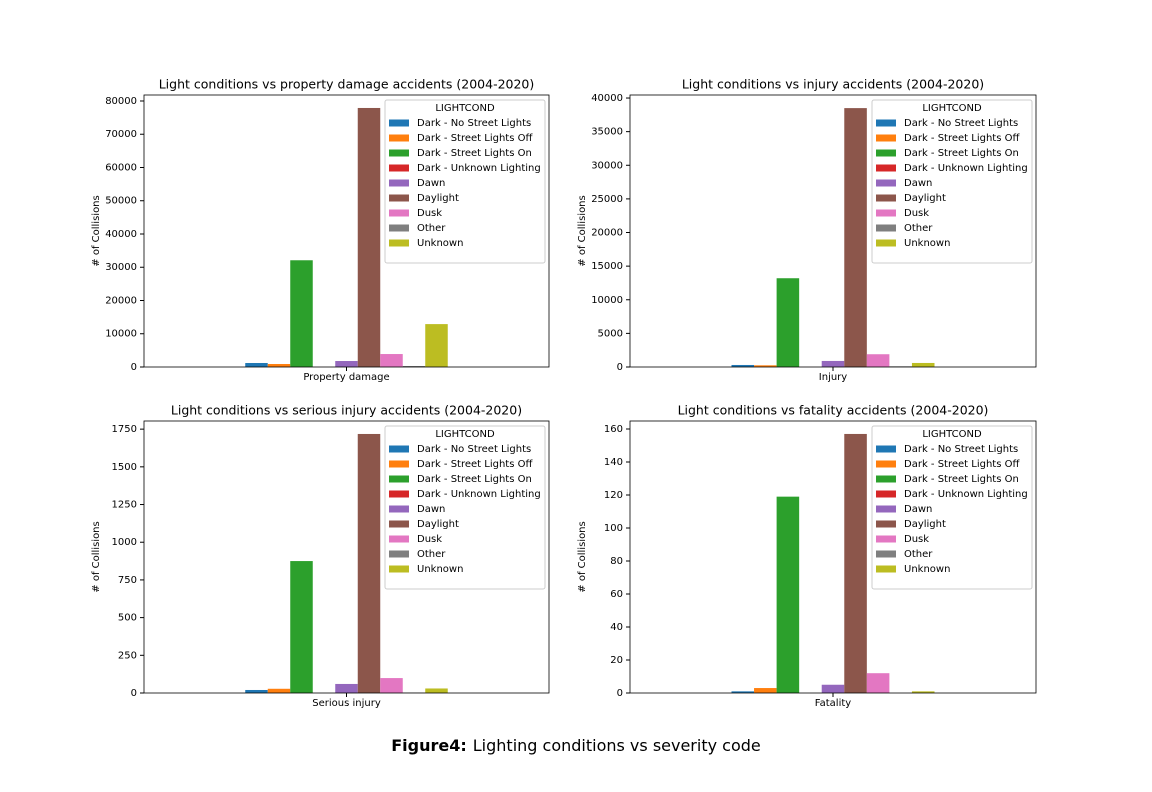 The width and height of the screenshot is (1152, 792). What do you see at coordinates (607, 132) in the screenshot?
I see `y-tick-label: 35000` at bounding box center [607, 132].